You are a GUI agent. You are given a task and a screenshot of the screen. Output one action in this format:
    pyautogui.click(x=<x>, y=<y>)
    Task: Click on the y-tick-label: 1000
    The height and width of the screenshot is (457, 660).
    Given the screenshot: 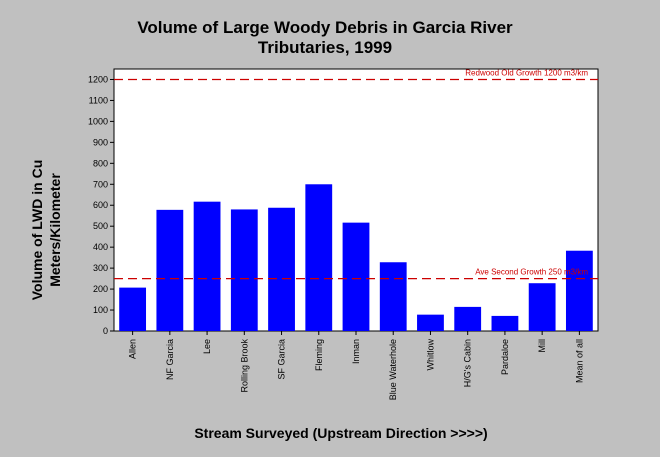 What is the action you would take?
    pyautogui.click(x=98, y=121)
    